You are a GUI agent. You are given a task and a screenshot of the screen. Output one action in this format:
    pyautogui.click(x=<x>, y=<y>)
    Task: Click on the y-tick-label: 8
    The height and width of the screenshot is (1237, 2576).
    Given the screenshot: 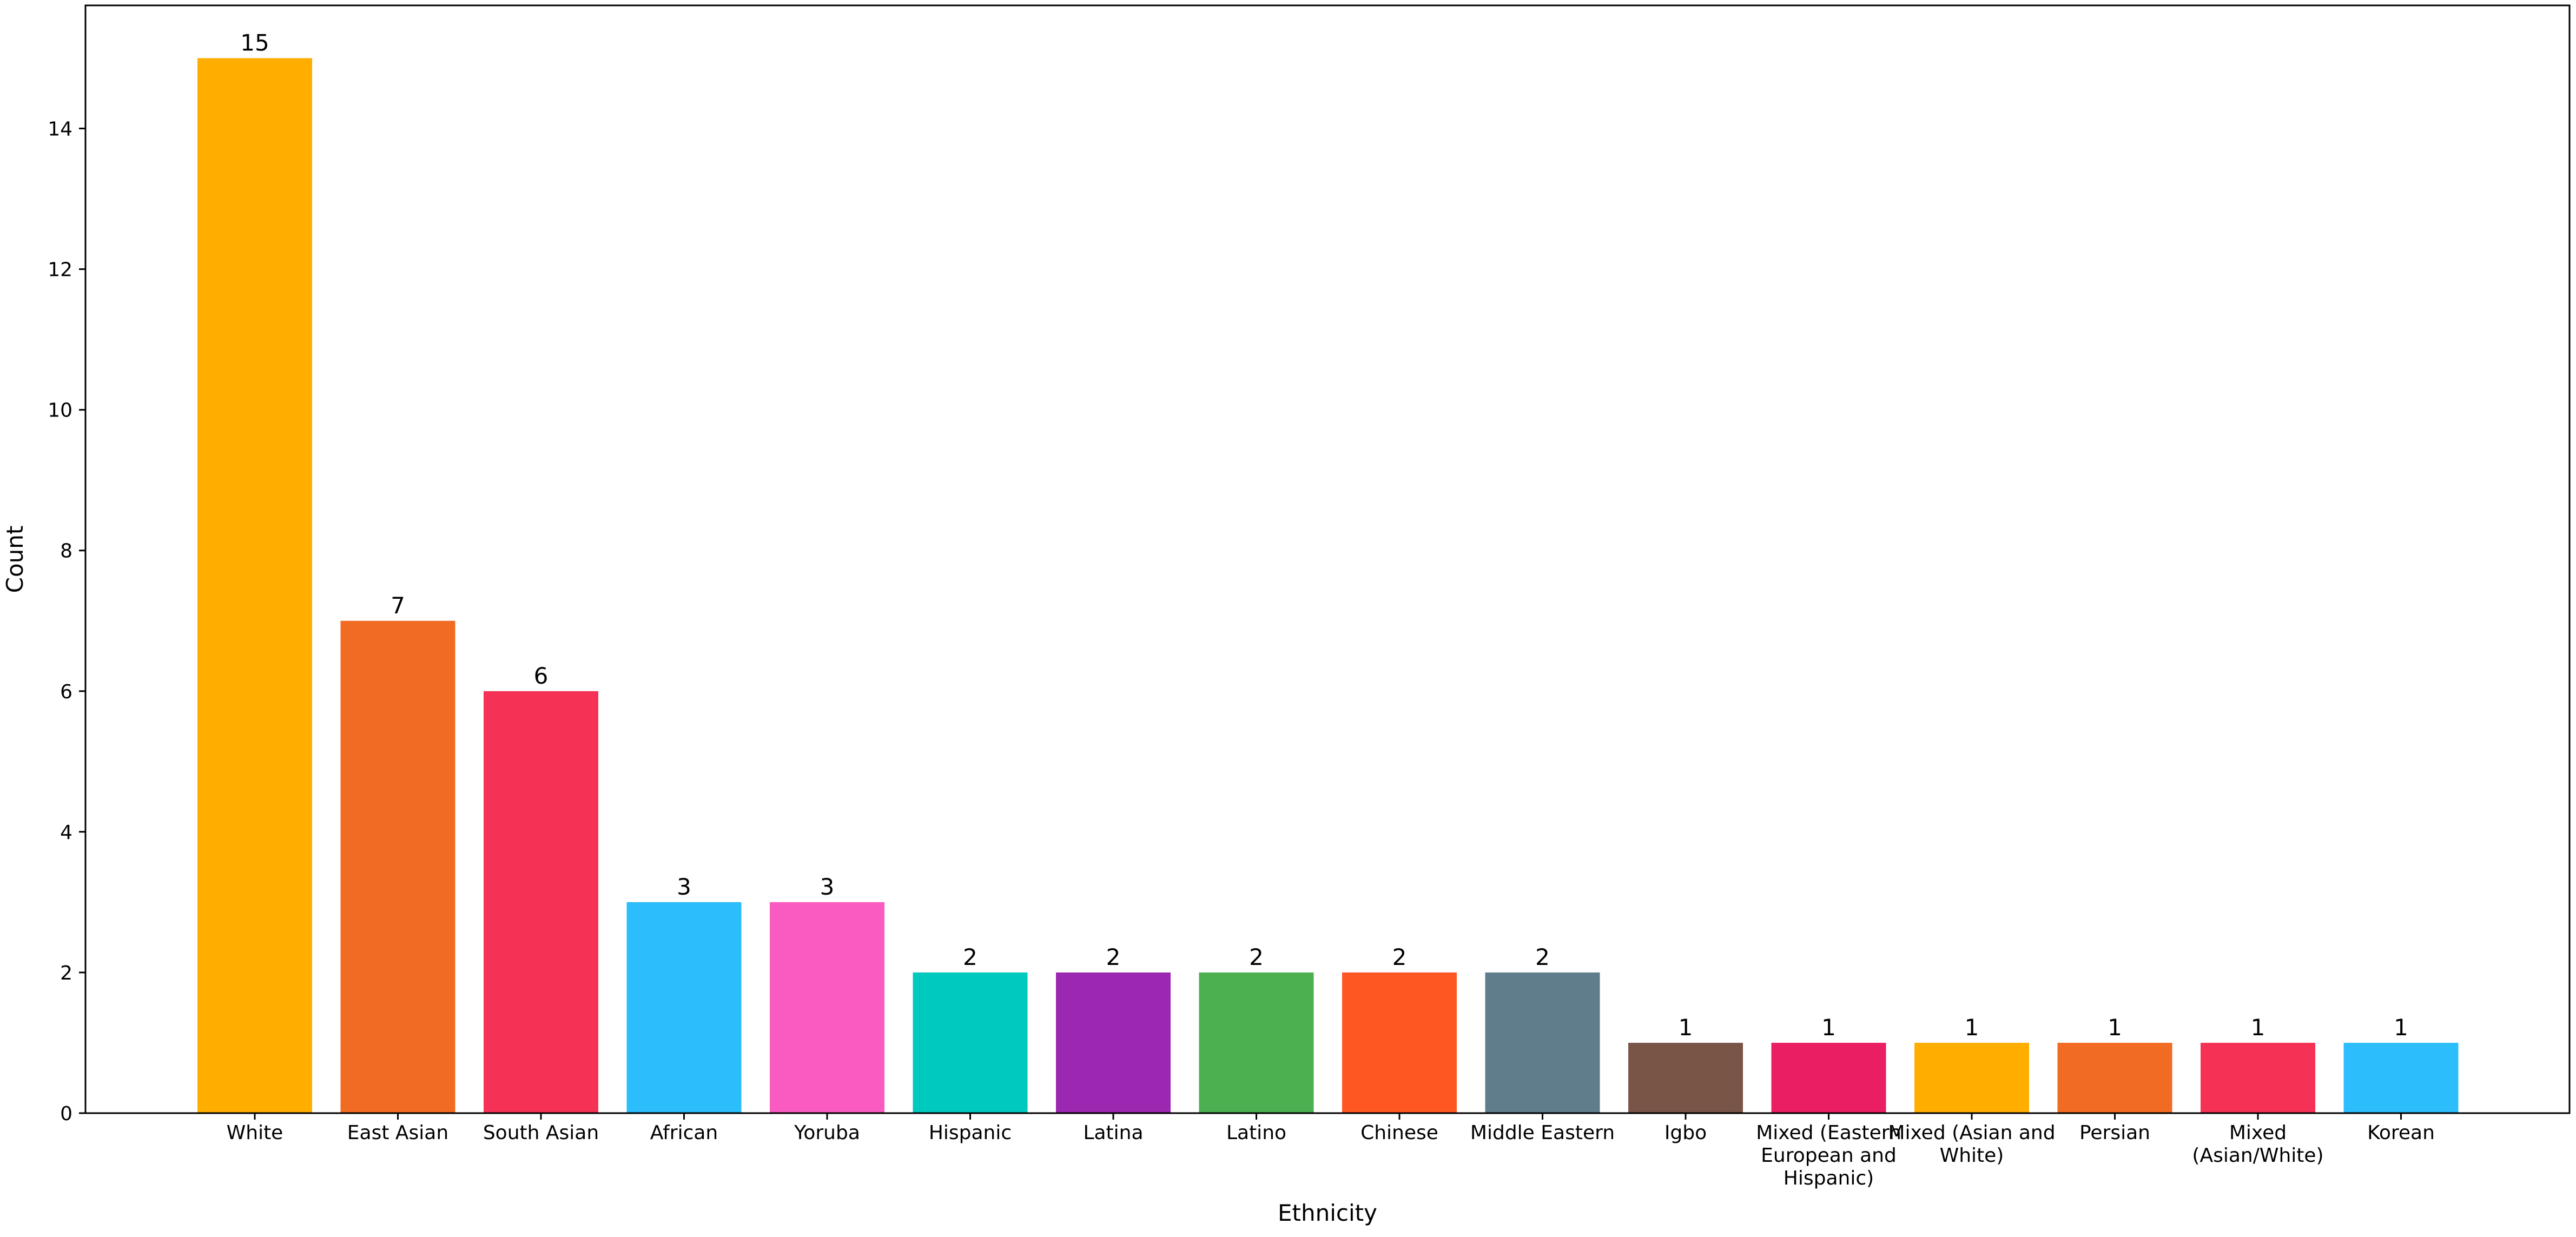 What is the action you would take?
    pyautogui.click(x=66, y=551)
    